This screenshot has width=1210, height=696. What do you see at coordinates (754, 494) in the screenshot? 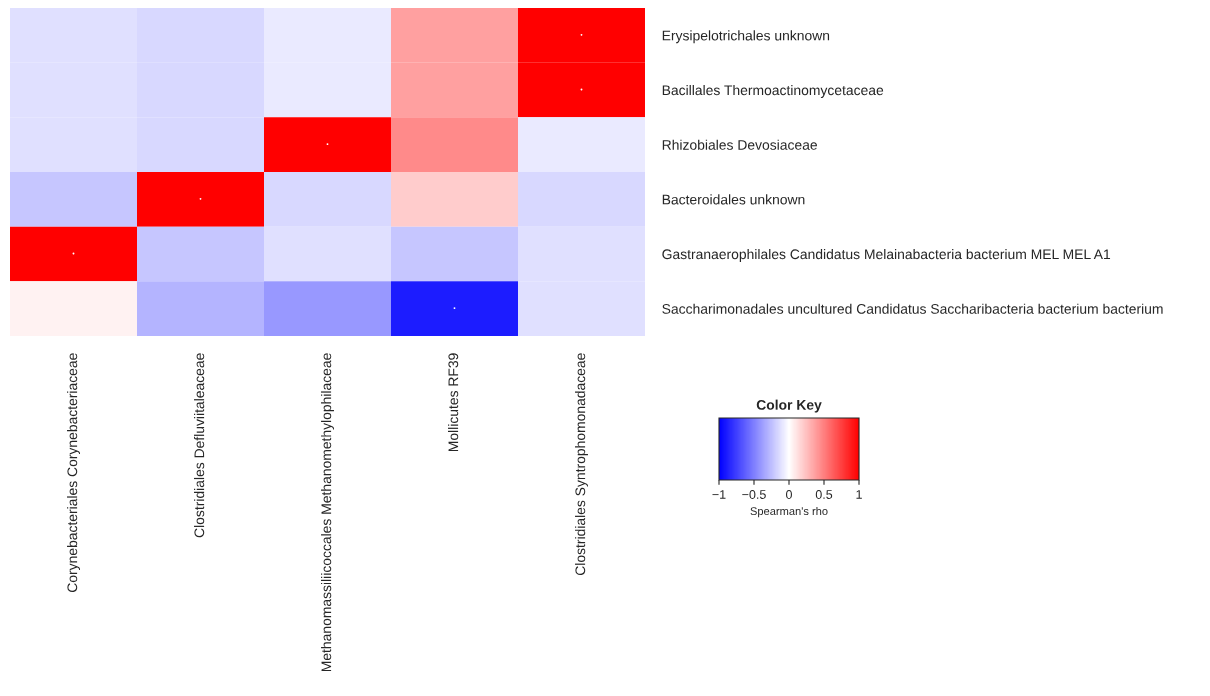
I see `color-bar-label: −0.5` at bounding box center [754, 494].